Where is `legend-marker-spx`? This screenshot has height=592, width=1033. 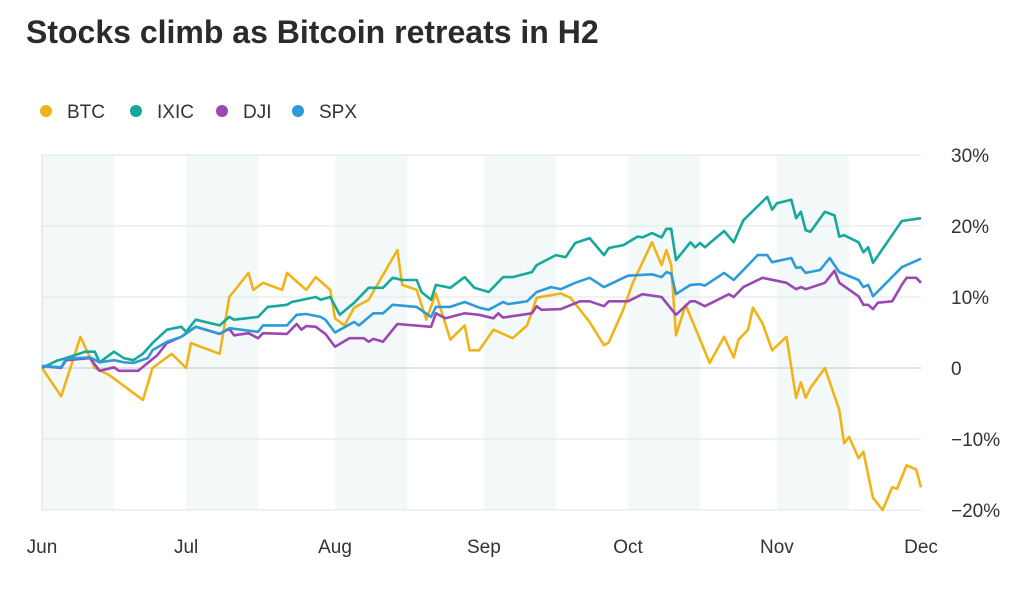
legend-marker-spx is located at coordinates (298, 111).